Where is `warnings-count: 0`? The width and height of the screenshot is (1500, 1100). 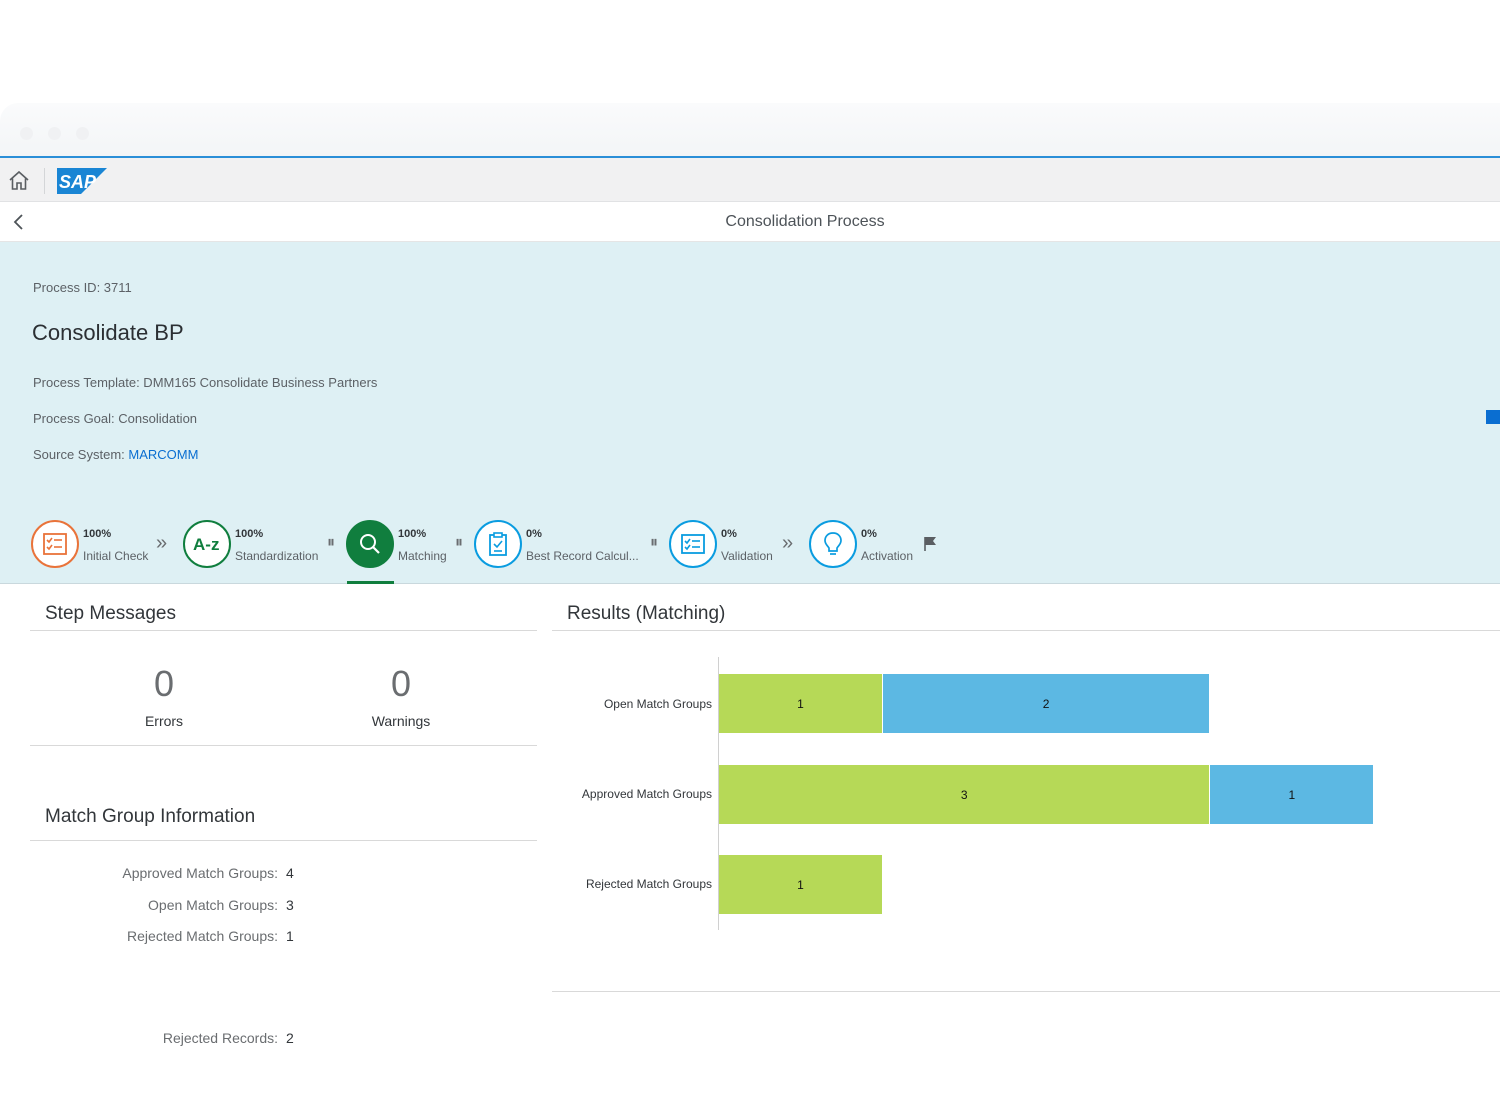 warnings-count: 0 is located at coordinates (401, 683).